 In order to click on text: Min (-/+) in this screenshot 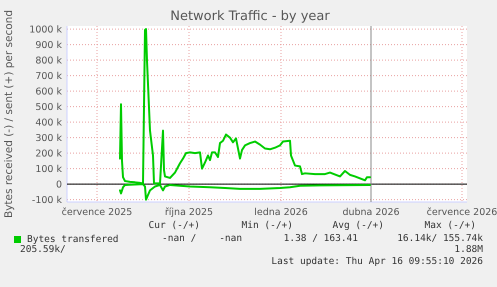, I will do `click(267, 225)`.